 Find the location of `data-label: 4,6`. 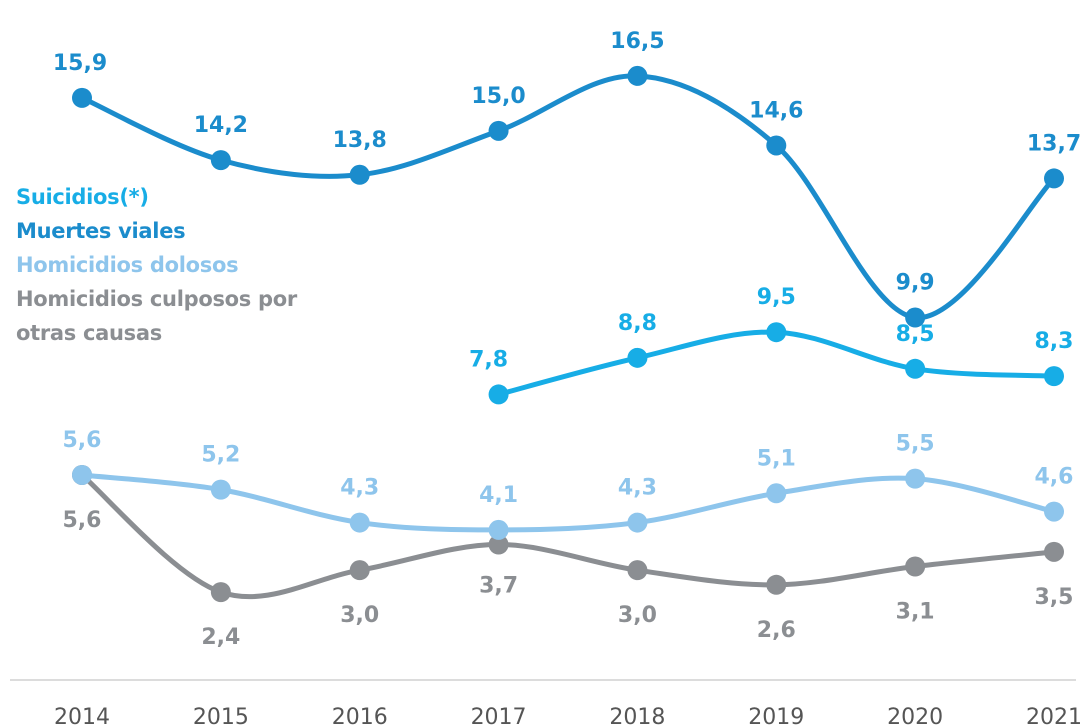

data-label: 4,6 is located at coordinates (1054, 477).